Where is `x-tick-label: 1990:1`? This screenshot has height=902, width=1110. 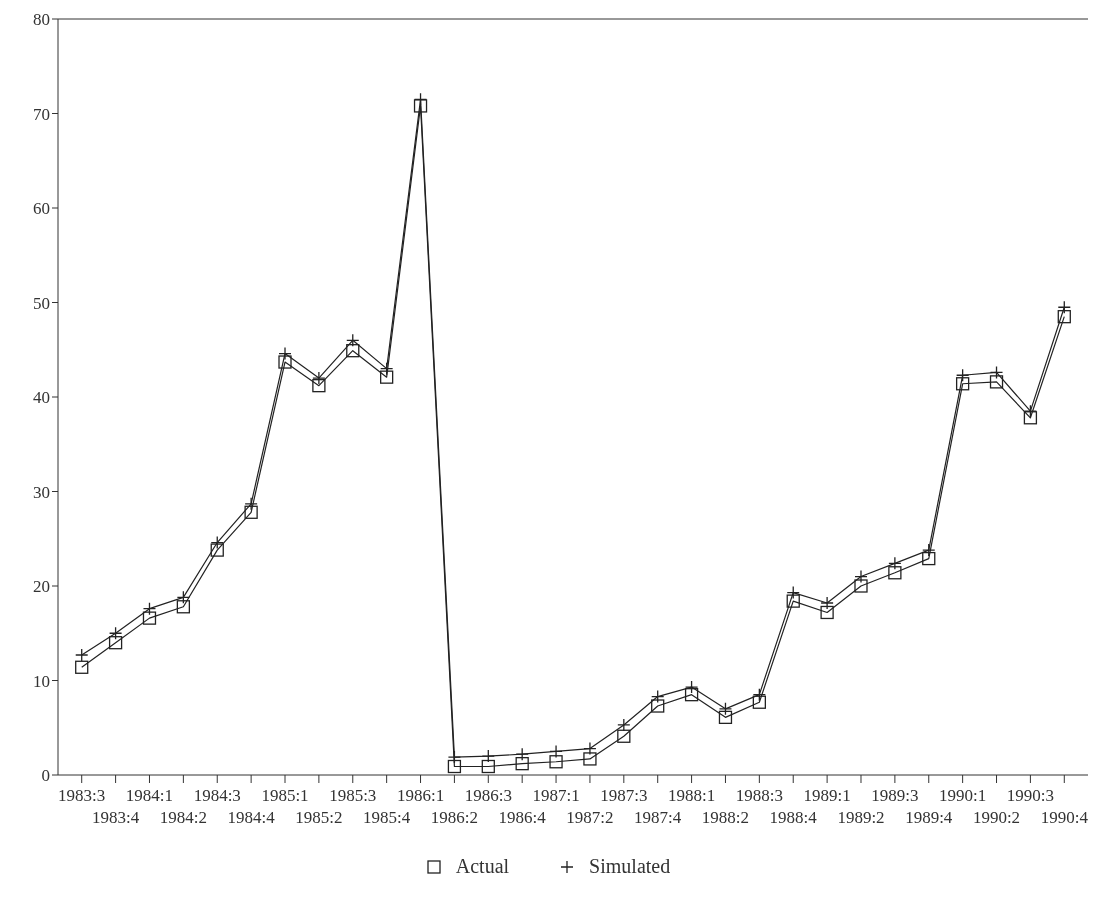 x-tick-label: 1990:1 is located at coordinates (963, 795).